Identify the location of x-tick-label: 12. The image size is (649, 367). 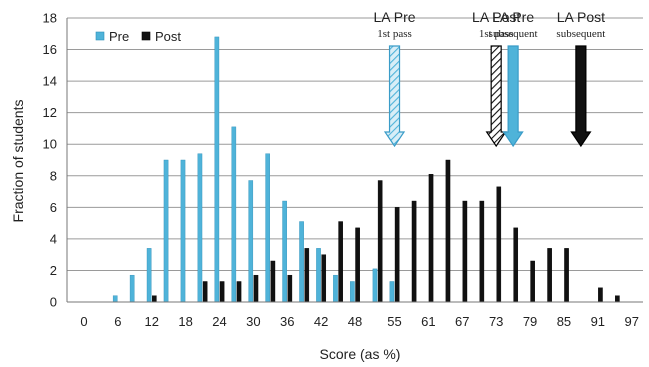
(151, 321).